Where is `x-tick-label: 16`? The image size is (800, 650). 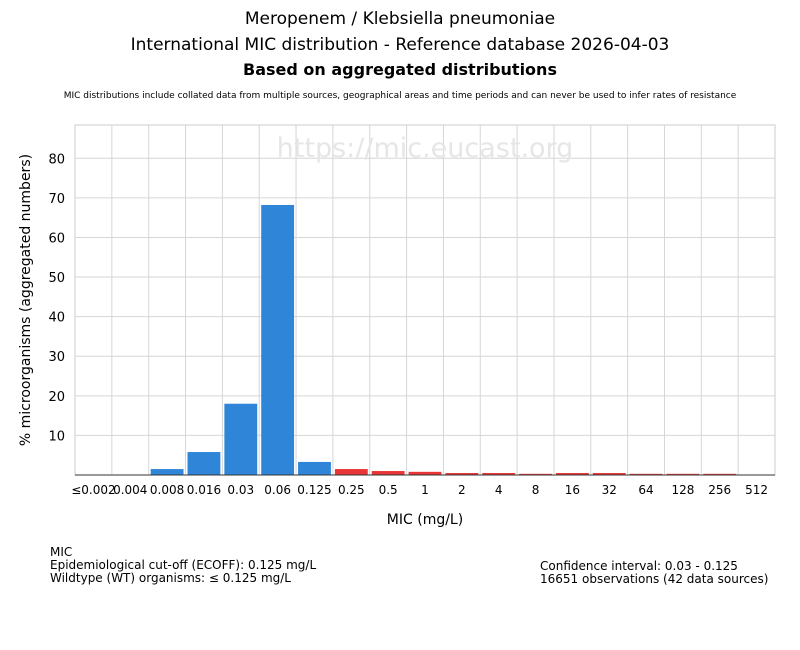 x-tick-label: 16 is located at coordinates (572, 490).